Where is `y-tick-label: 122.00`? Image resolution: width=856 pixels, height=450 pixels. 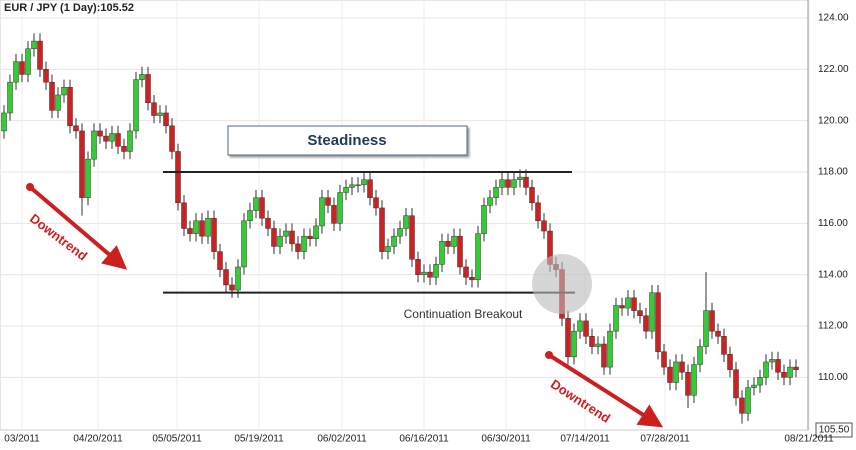 y-tick-label: 122.00 is located at coordinates (833, 69).